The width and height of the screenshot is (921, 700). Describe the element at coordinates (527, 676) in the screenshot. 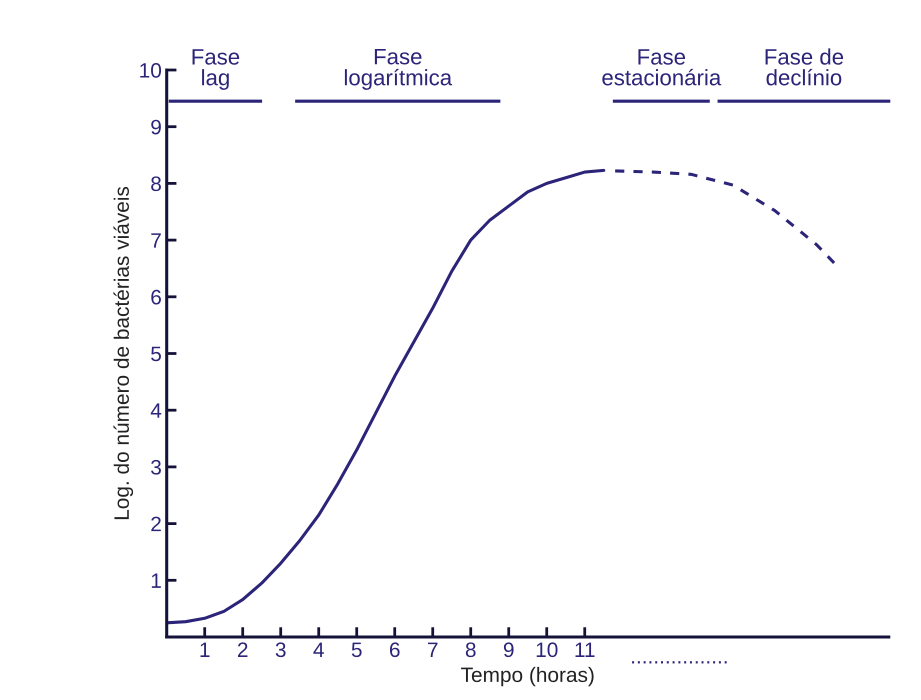

I see `x-axis-title: Tempo (horas)` at that location.